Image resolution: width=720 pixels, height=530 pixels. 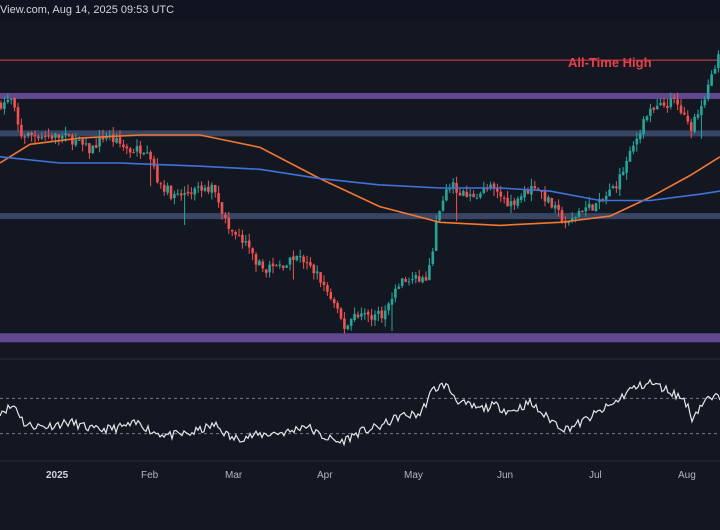 What do you see at coordinates (87, 10) in the screenshot?
I see `header-caption: View.com, Aug 14, 2025 09:53 UTC` at bounding box center [87, 10].